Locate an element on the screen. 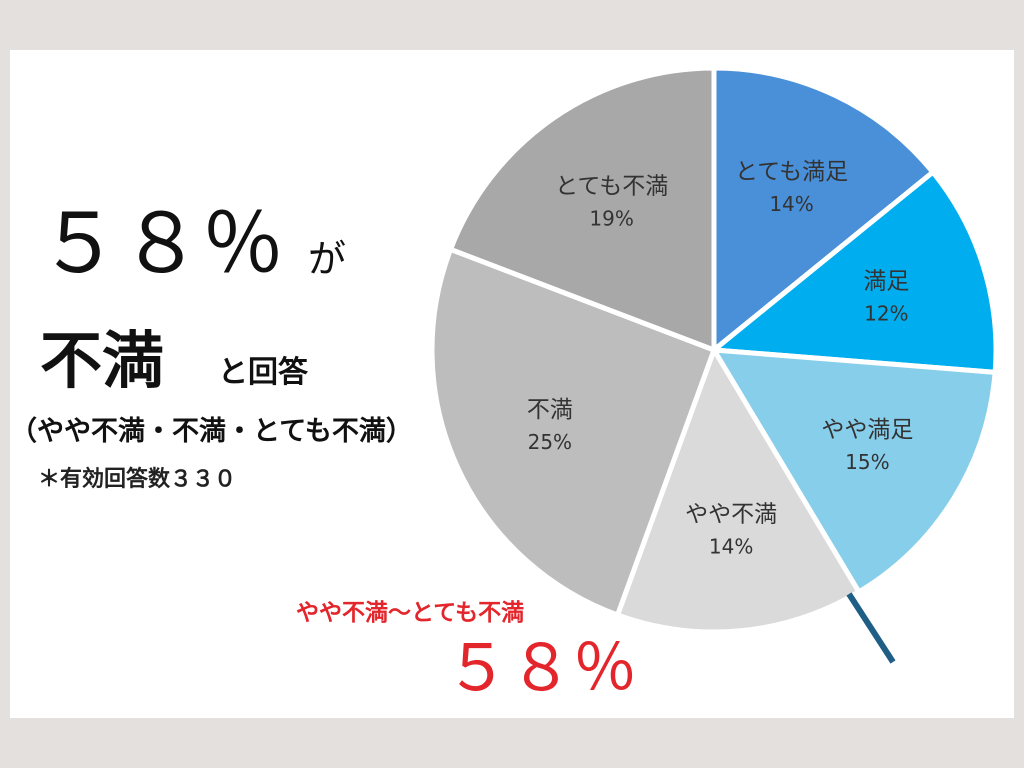 The image size is (1024, 768). accent-line is located at coordinates (871, 628).